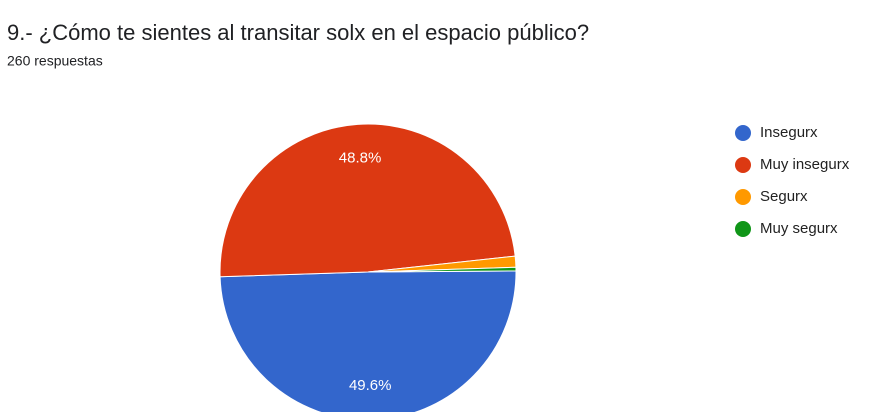  I want to click on legend-label: Muy insegurx, so click(805, 164).